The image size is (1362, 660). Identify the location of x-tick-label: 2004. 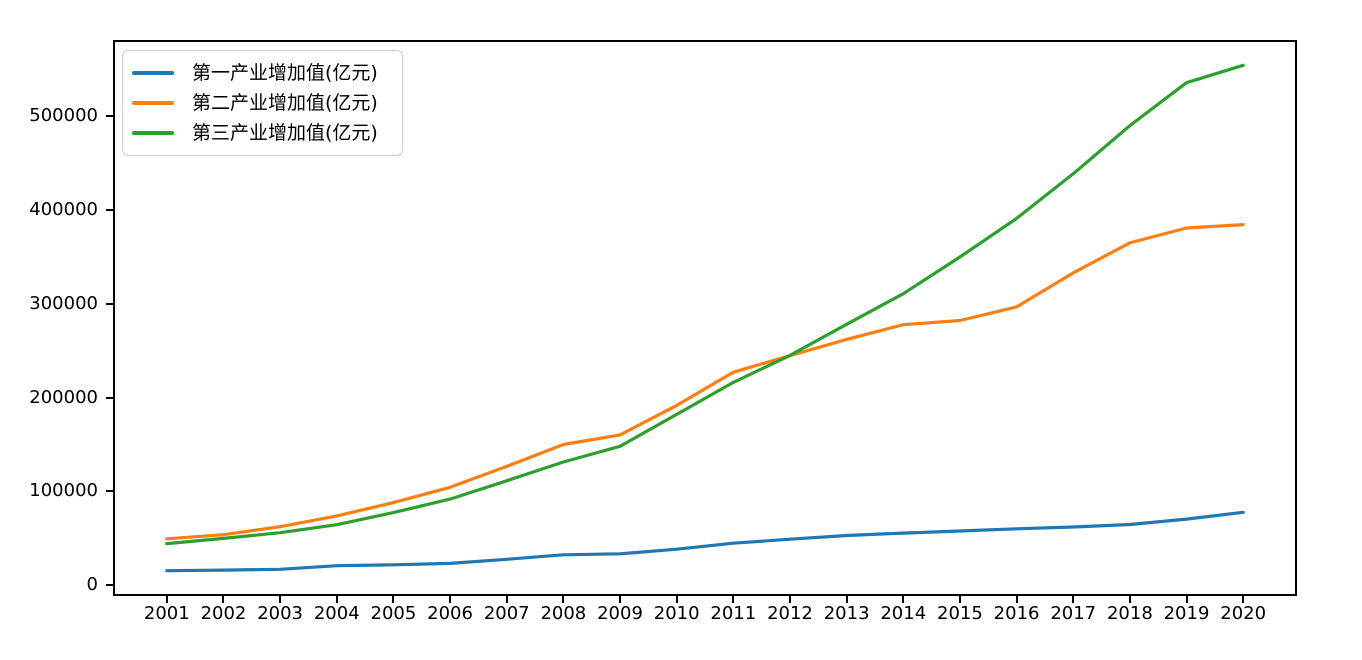
(336, 613).